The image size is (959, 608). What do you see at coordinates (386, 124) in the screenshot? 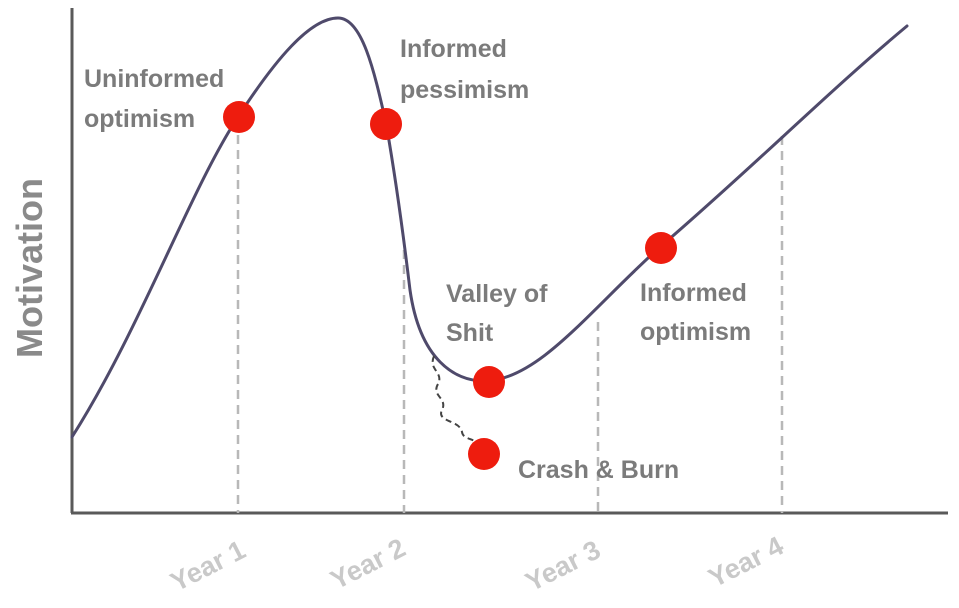
I see `marker-informed-pessimism` at bounding box center [386, 124].